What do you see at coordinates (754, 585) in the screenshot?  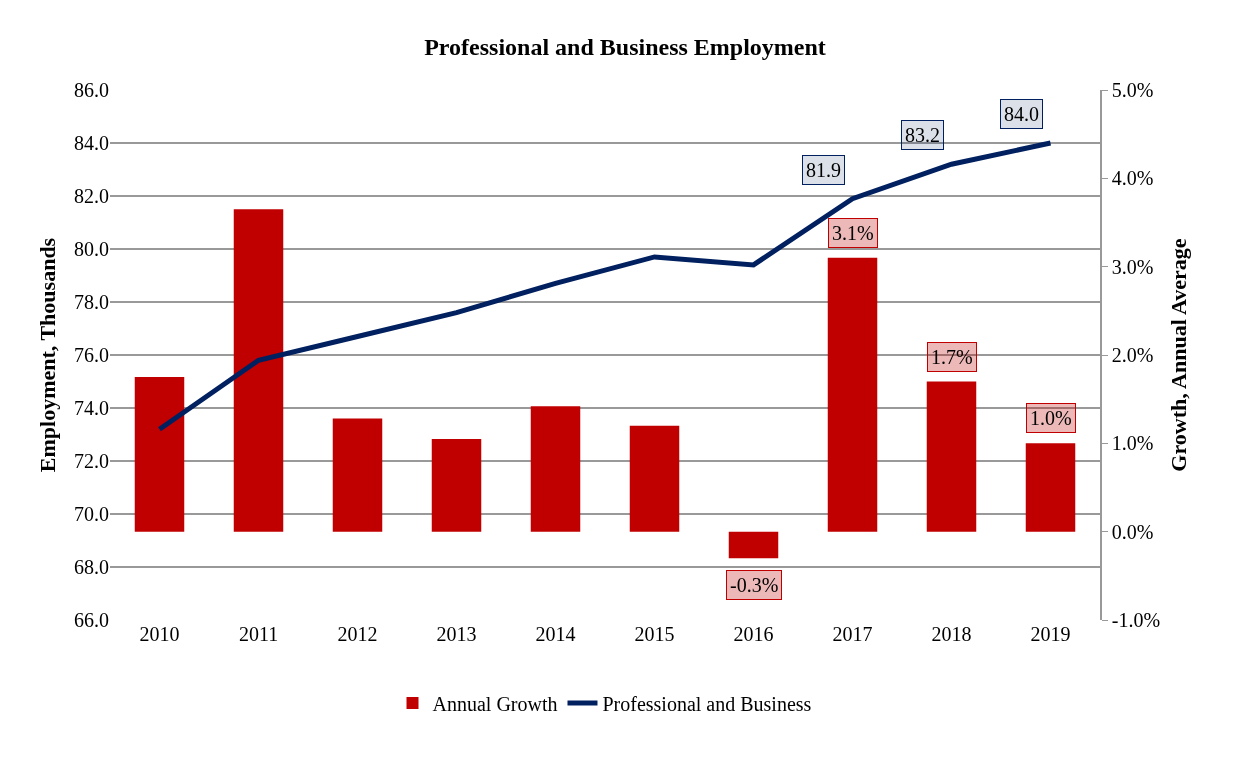 I see `data-label: -0.3%` at bounding box center [754, 585].